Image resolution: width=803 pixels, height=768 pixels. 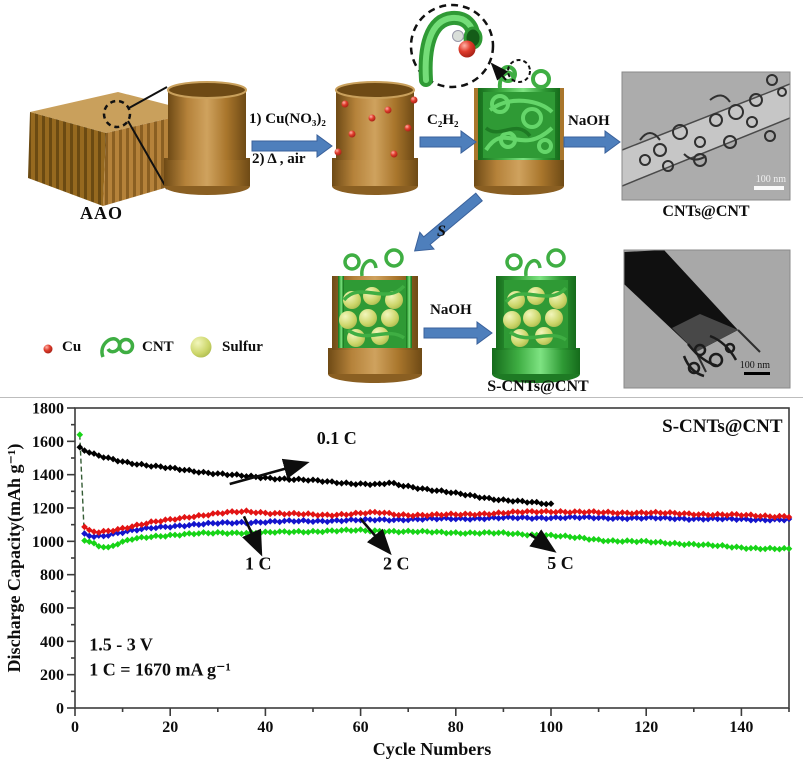 I want to click on y-tick-label: 200, so click(x=52, y=675).